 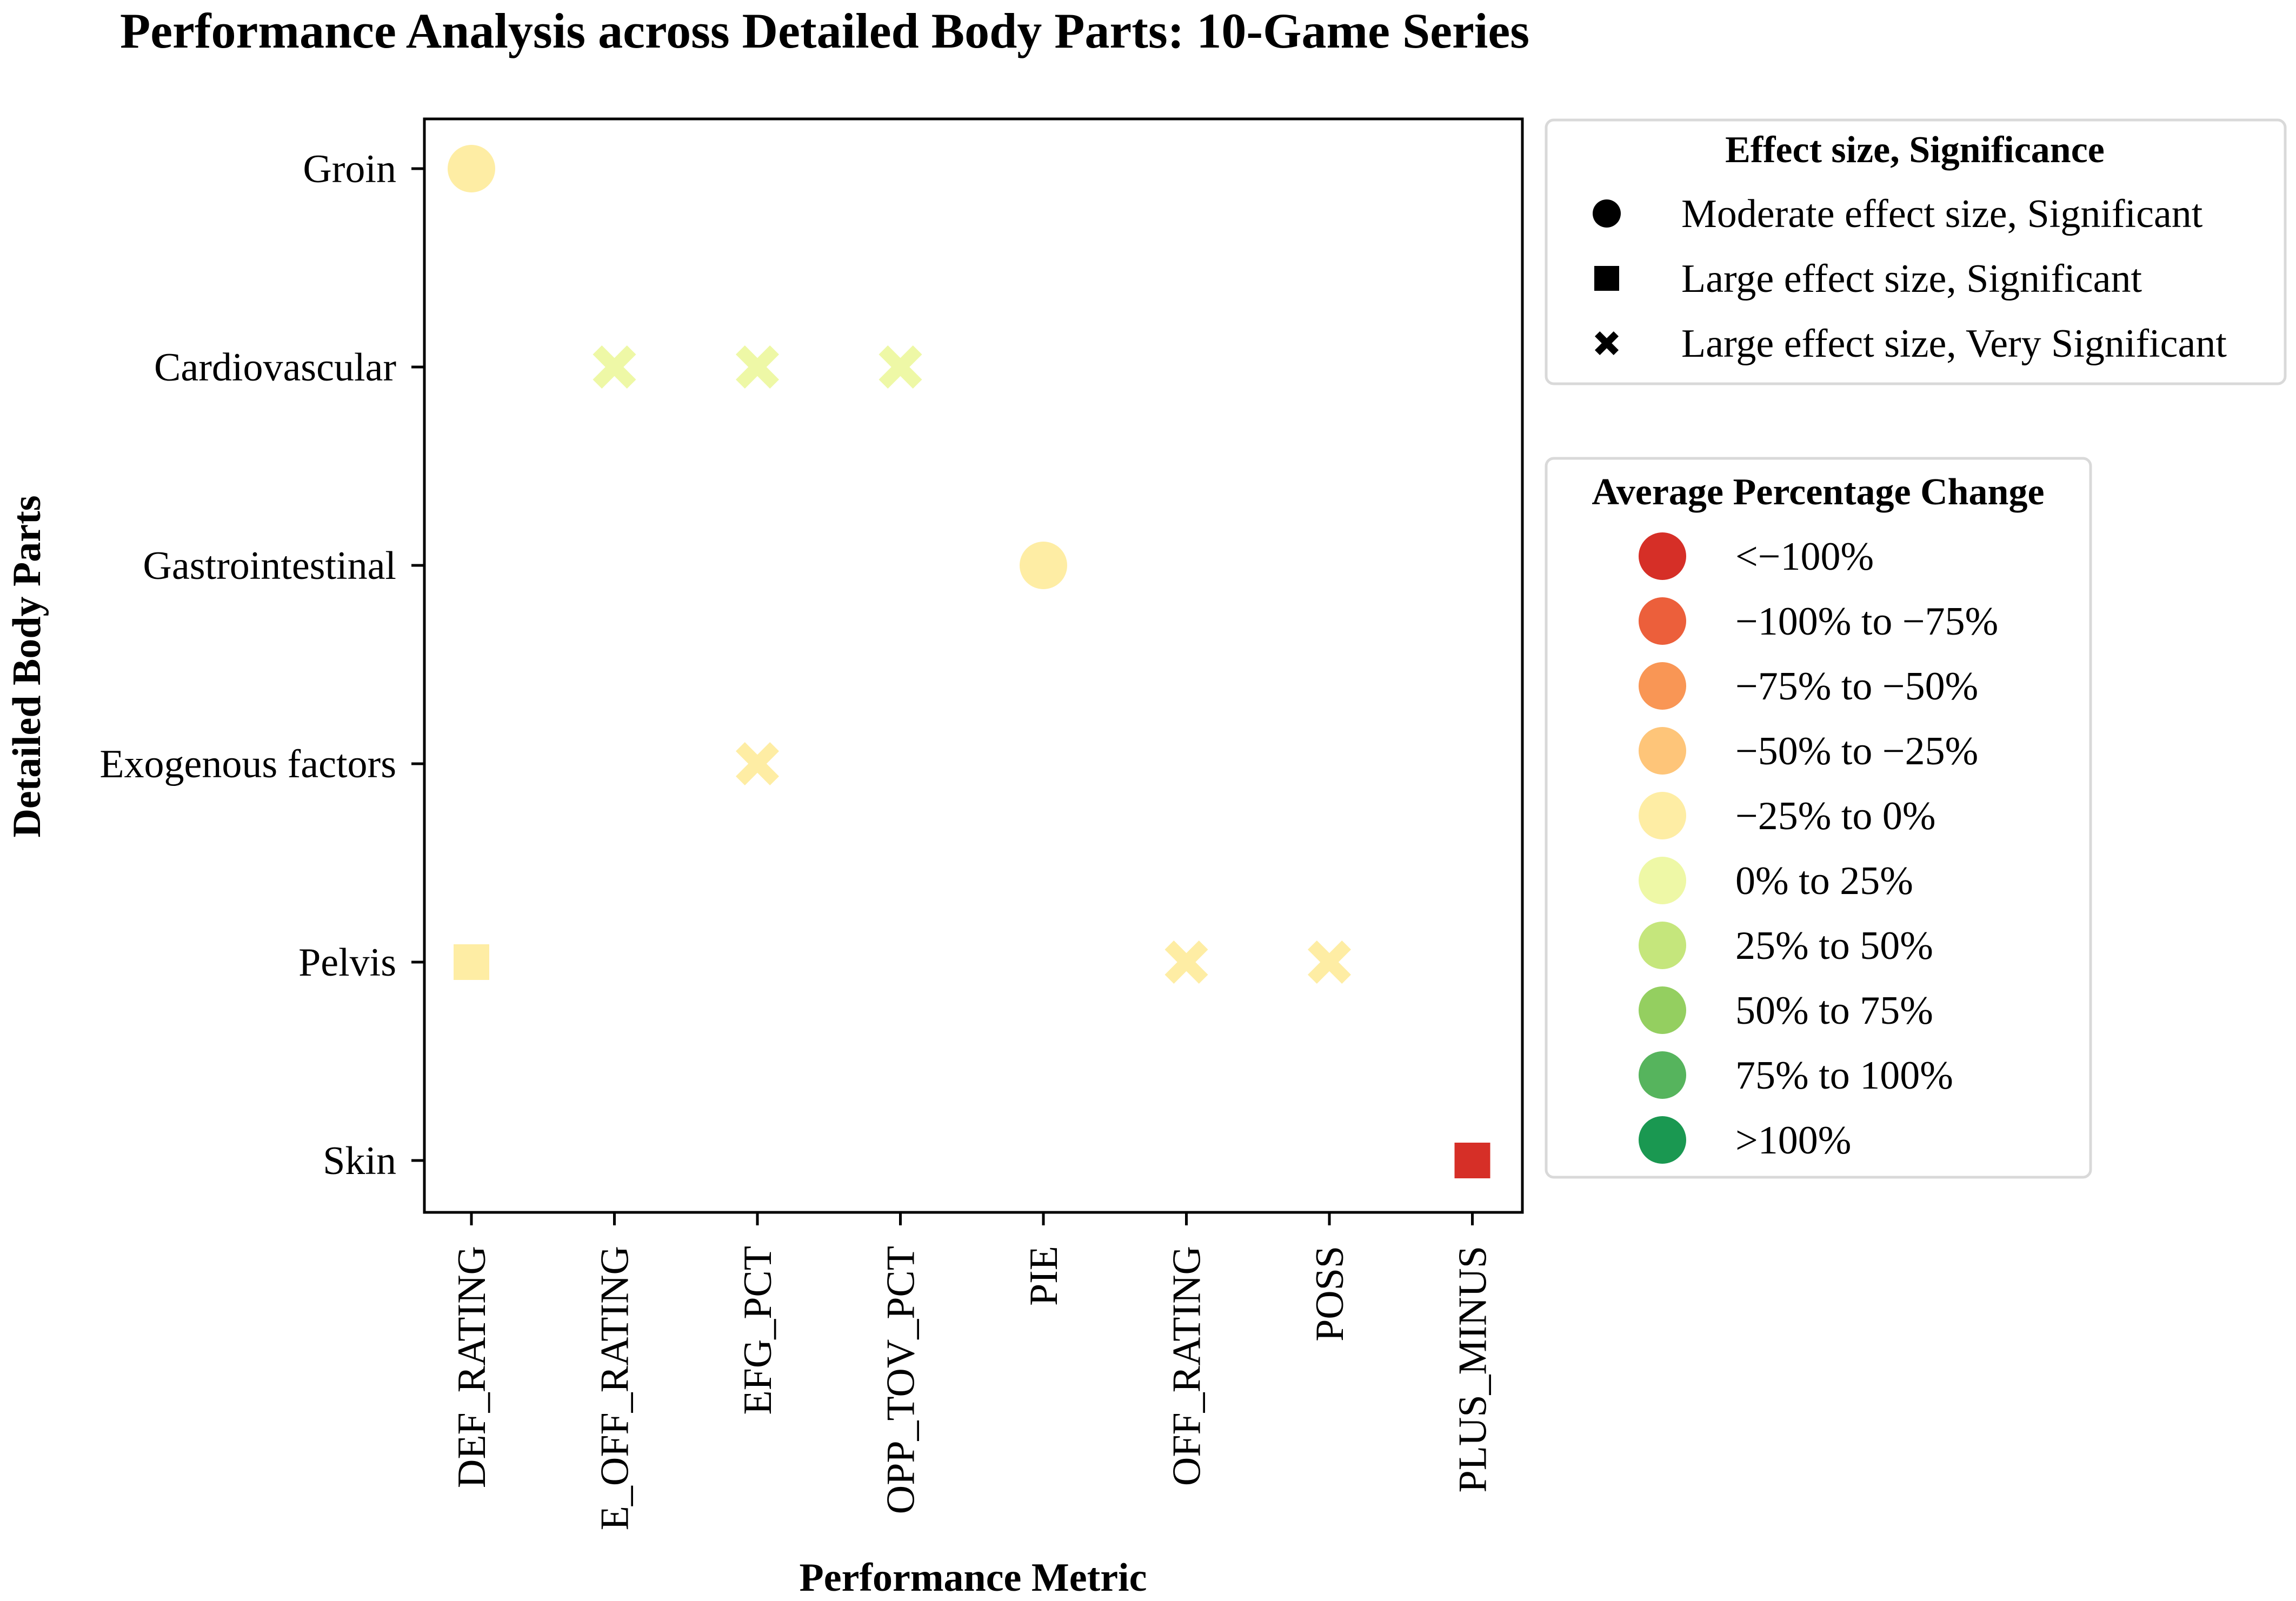 I want to click on x-tick-label-plus-minus: PLUS_MINUS, so click(x=1473, y=1369).